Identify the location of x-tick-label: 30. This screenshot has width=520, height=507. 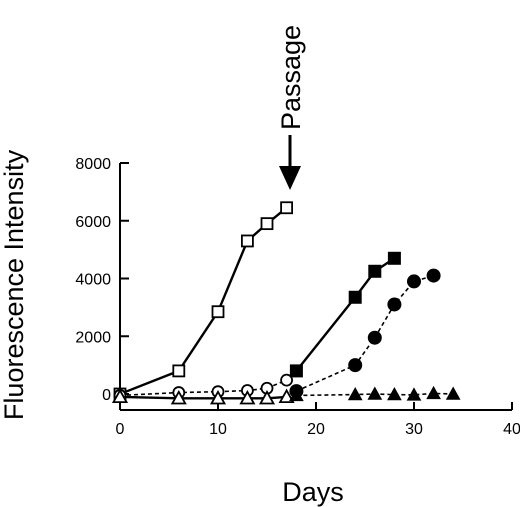
(414, 429).